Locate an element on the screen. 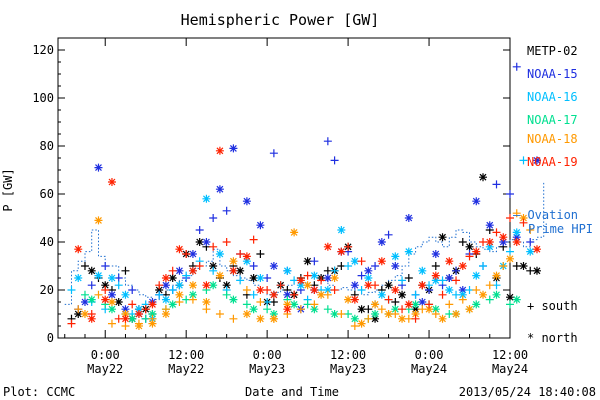 Image resolution: width=600 pixels, height=400 pixels. legend-entry-noaa-15: NOAA-15 is located at coordinates (552, 74).